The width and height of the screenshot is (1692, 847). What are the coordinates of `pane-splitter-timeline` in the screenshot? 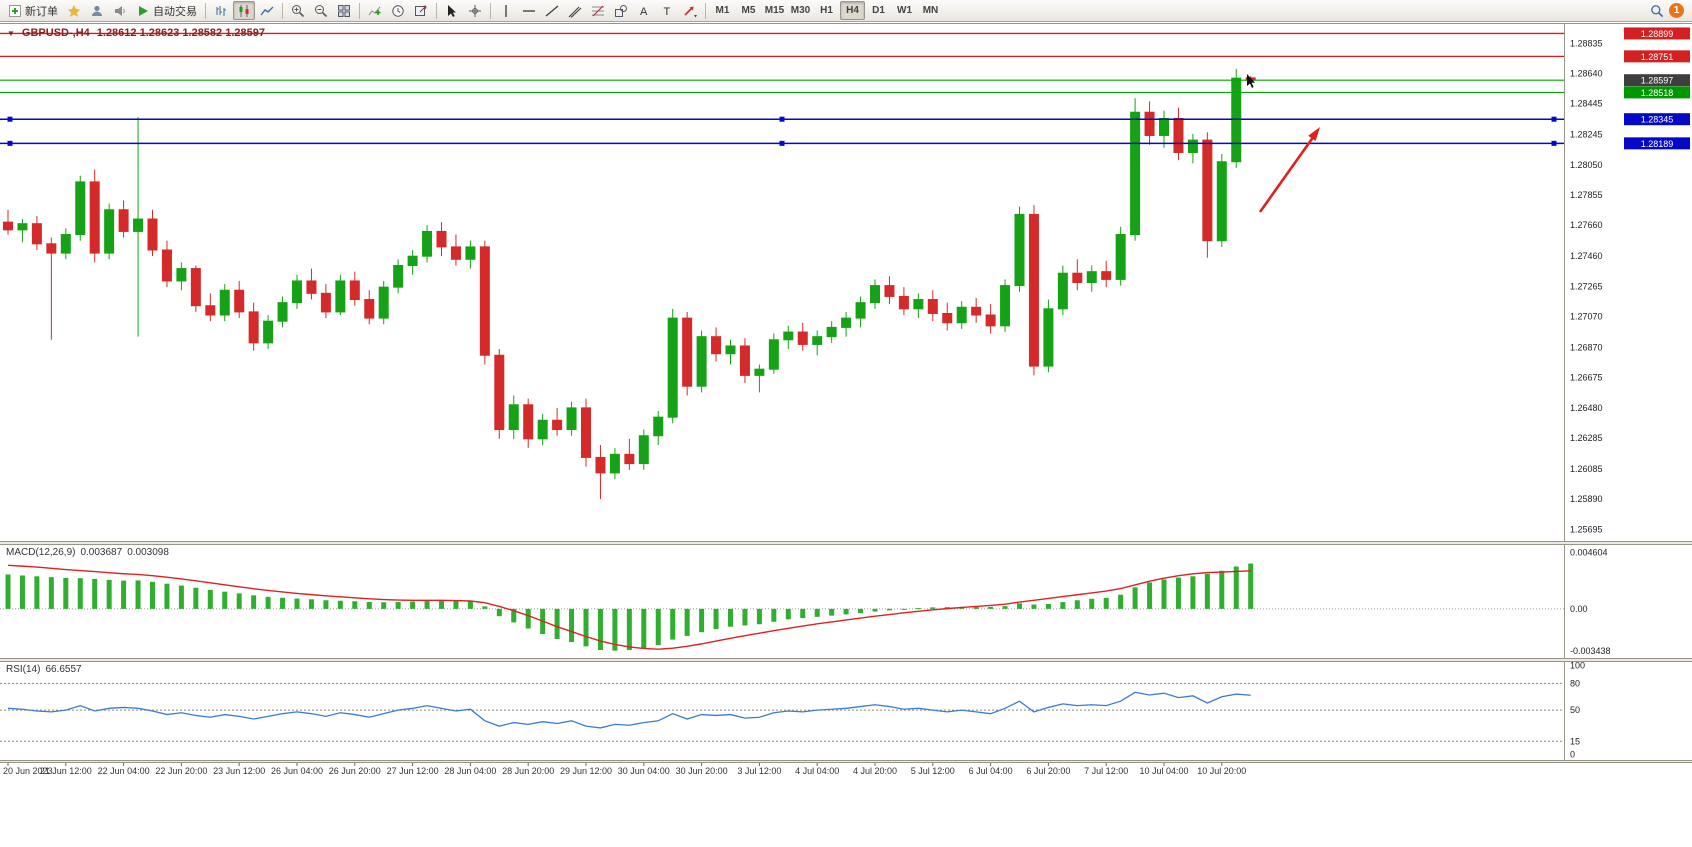 It's located at (846, 761).